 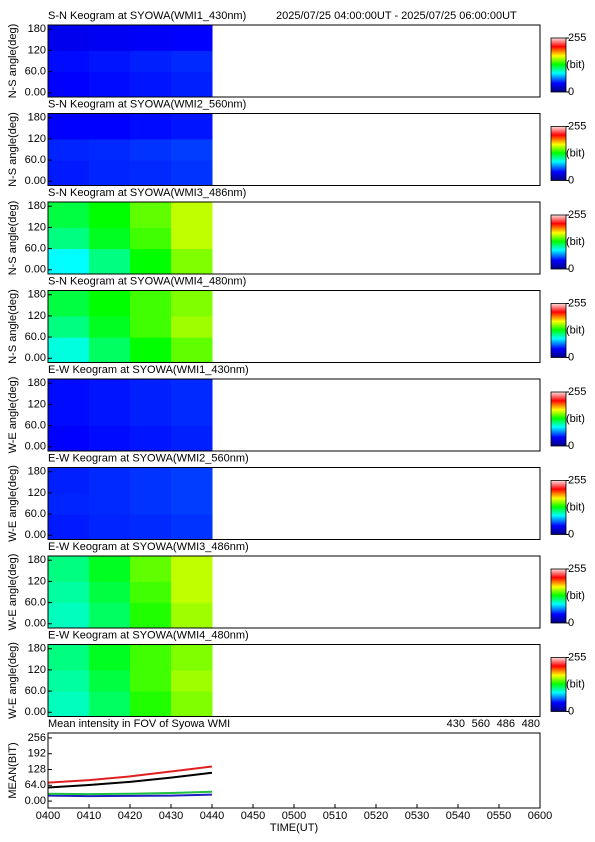 I want to click on x-tick-label: 0440, so click(x=212, y=816).